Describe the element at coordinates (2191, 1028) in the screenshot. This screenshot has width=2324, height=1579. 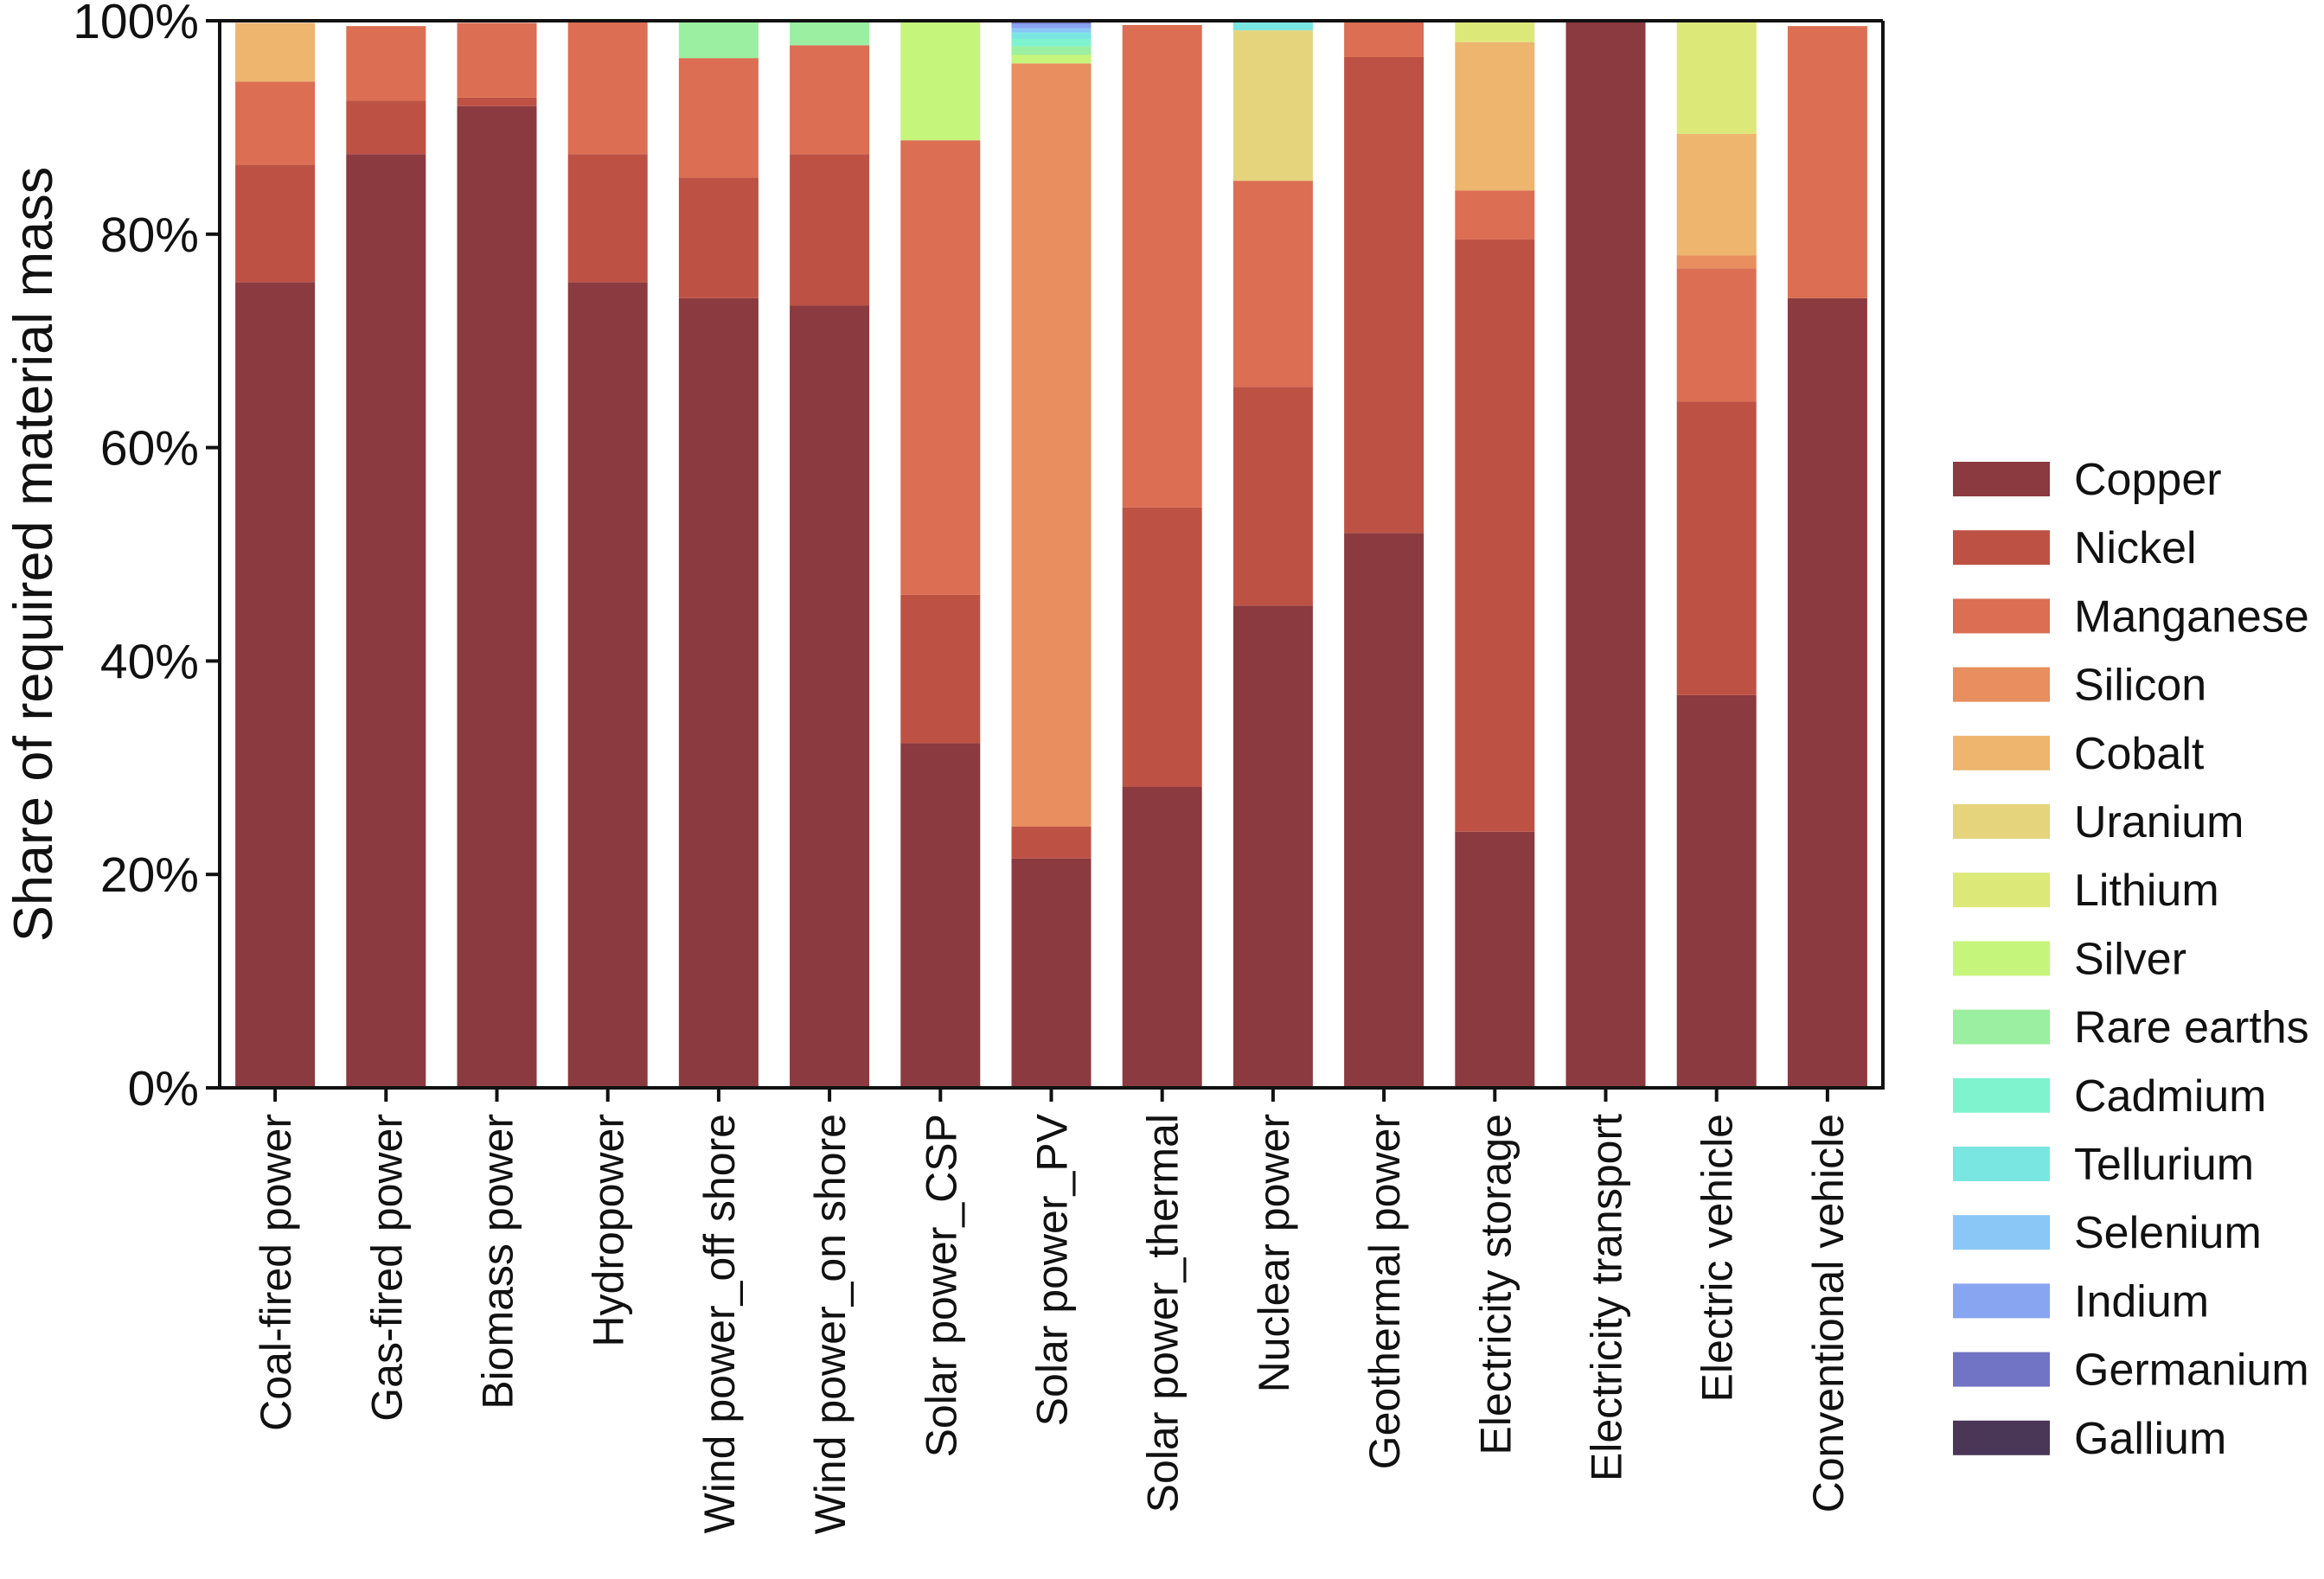
I see `legend-label: Rare earths` at that location.